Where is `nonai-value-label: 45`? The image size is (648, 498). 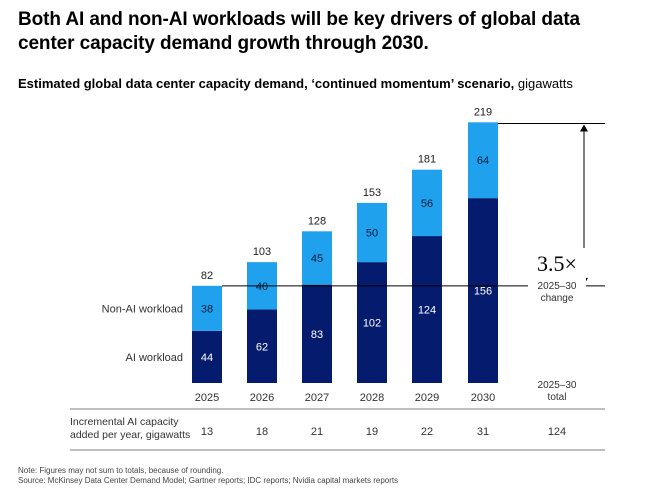 nonai-value-label: 45 is located at coordinates (317, 259).